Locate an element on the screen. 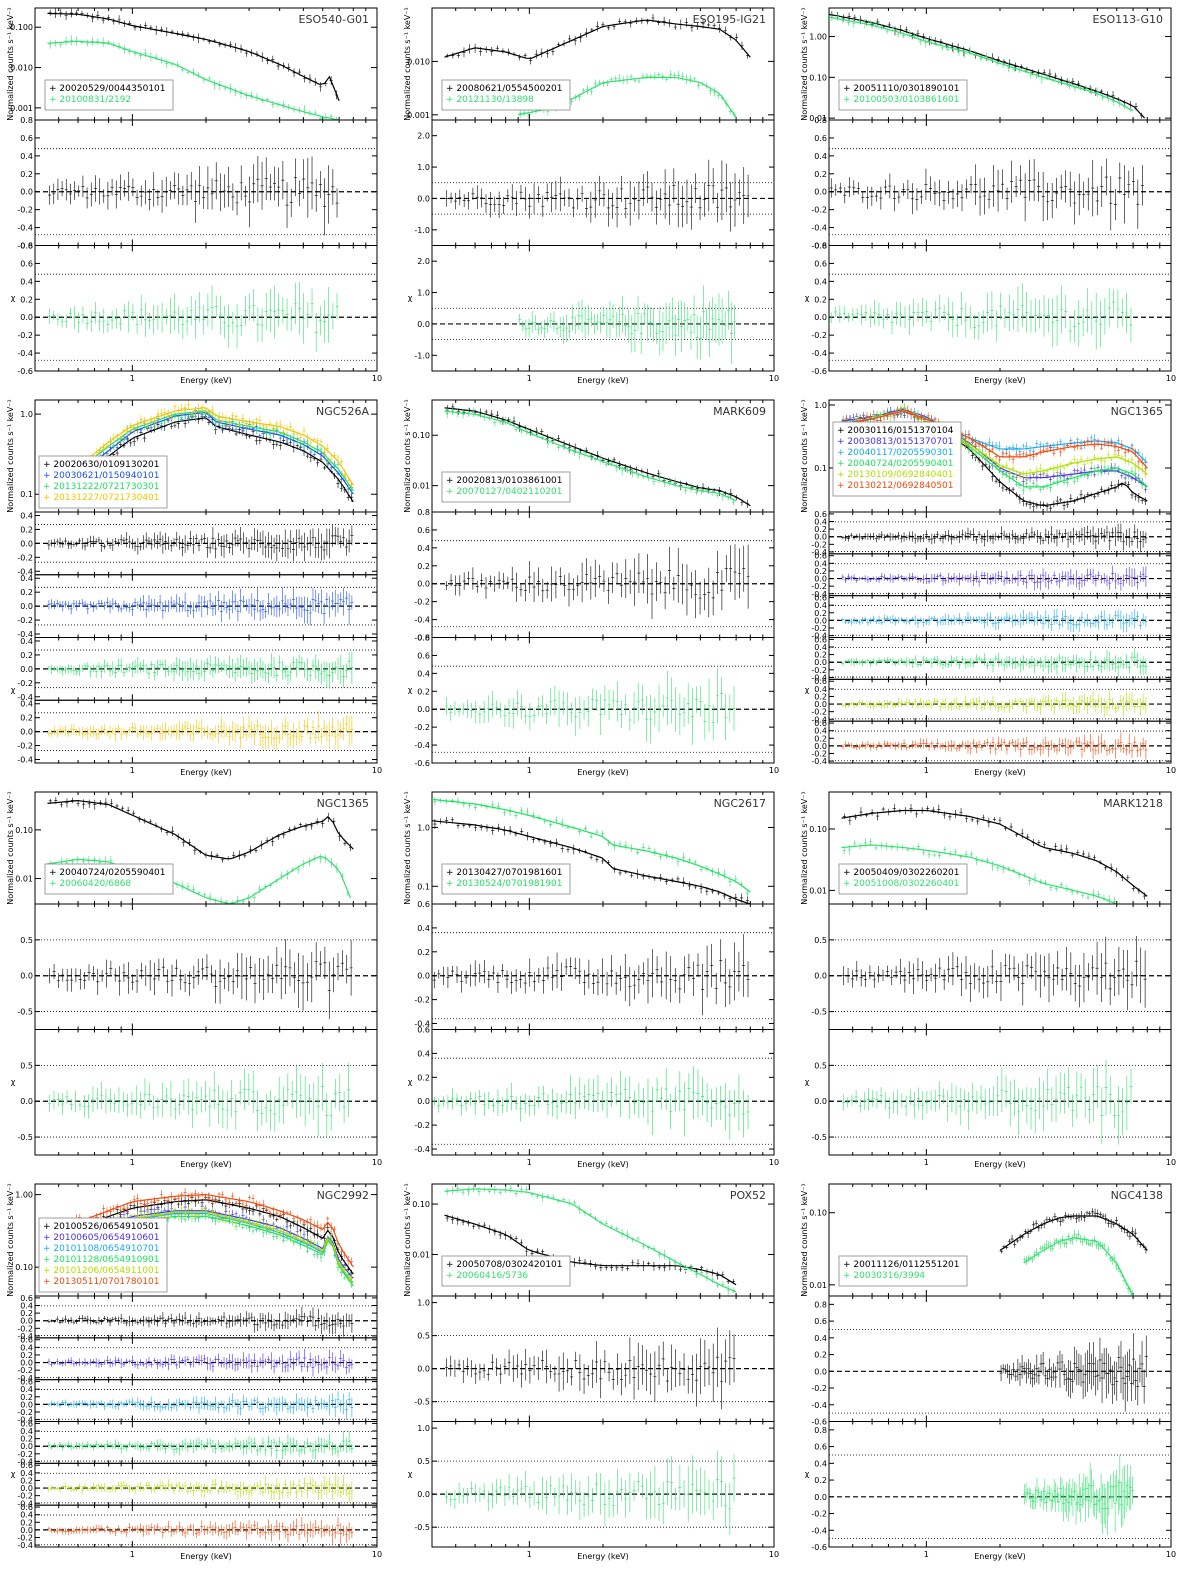  legend-entry: + 20130511/0701780101 is located at coordinates (101, 1282).